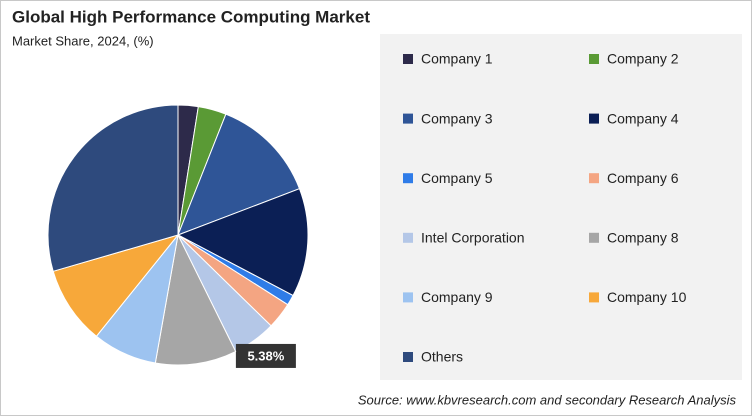 The height and width of the screenshot is (416, 752). Describe the element at coordinates (457, 59) in the screenshot. I see `legend-label: Company 1` at that location.